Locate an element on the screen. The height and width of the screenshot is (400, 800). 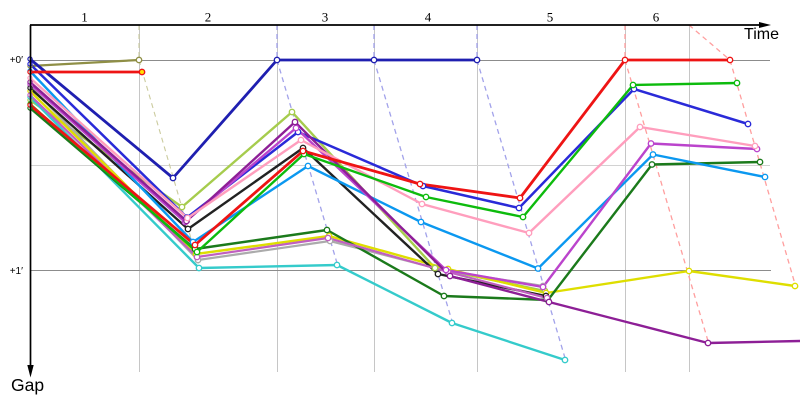
svg-text: Gap is located at coordinates (27, 385).